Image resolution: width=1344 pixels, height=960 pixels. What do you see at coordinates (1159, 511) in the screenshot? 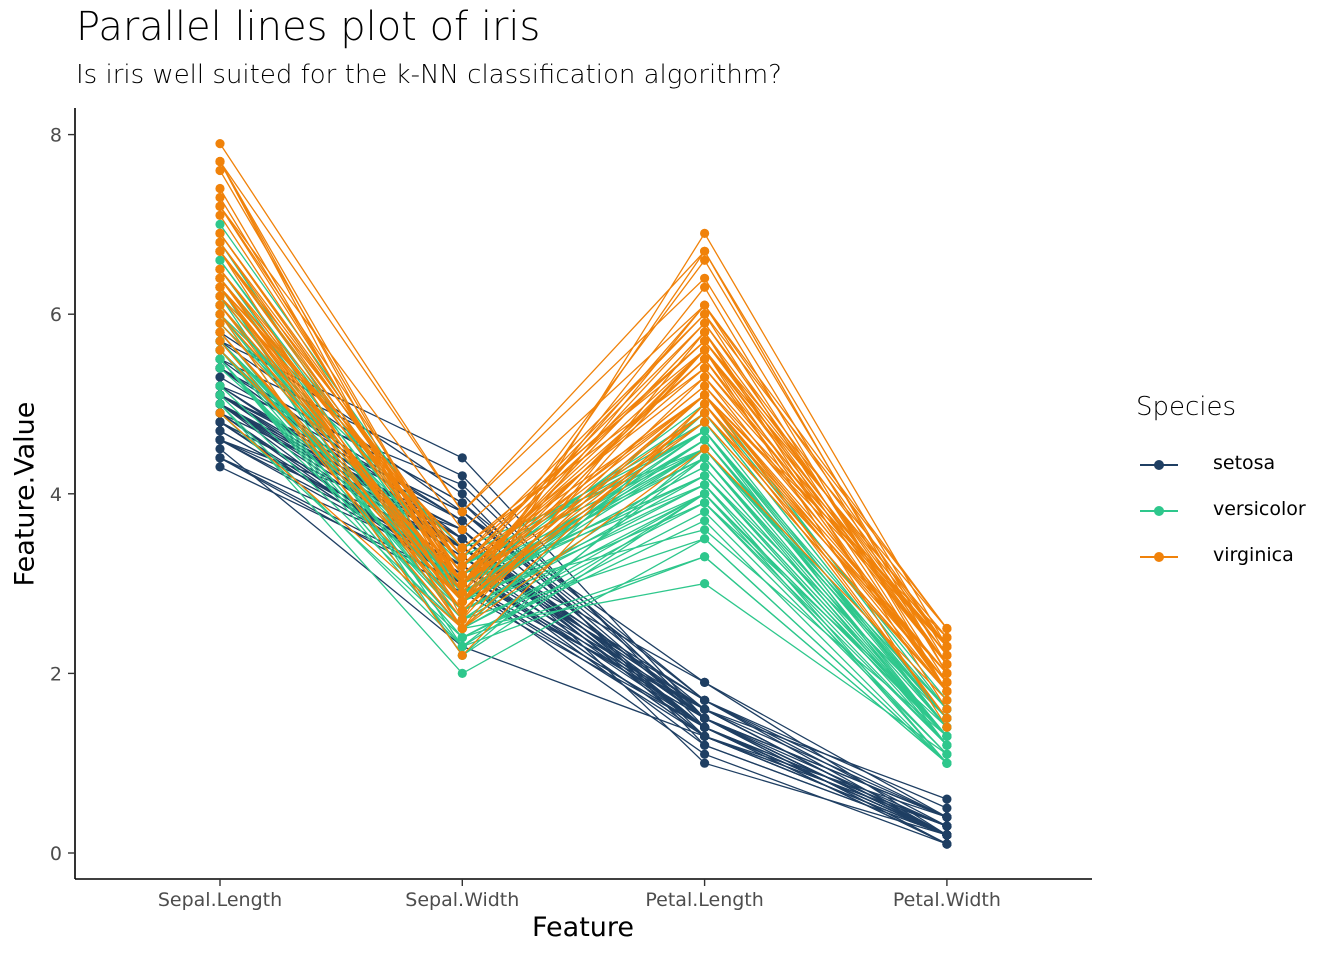
I see `legend-key-versicolor` at bounding box center [1159, 511].